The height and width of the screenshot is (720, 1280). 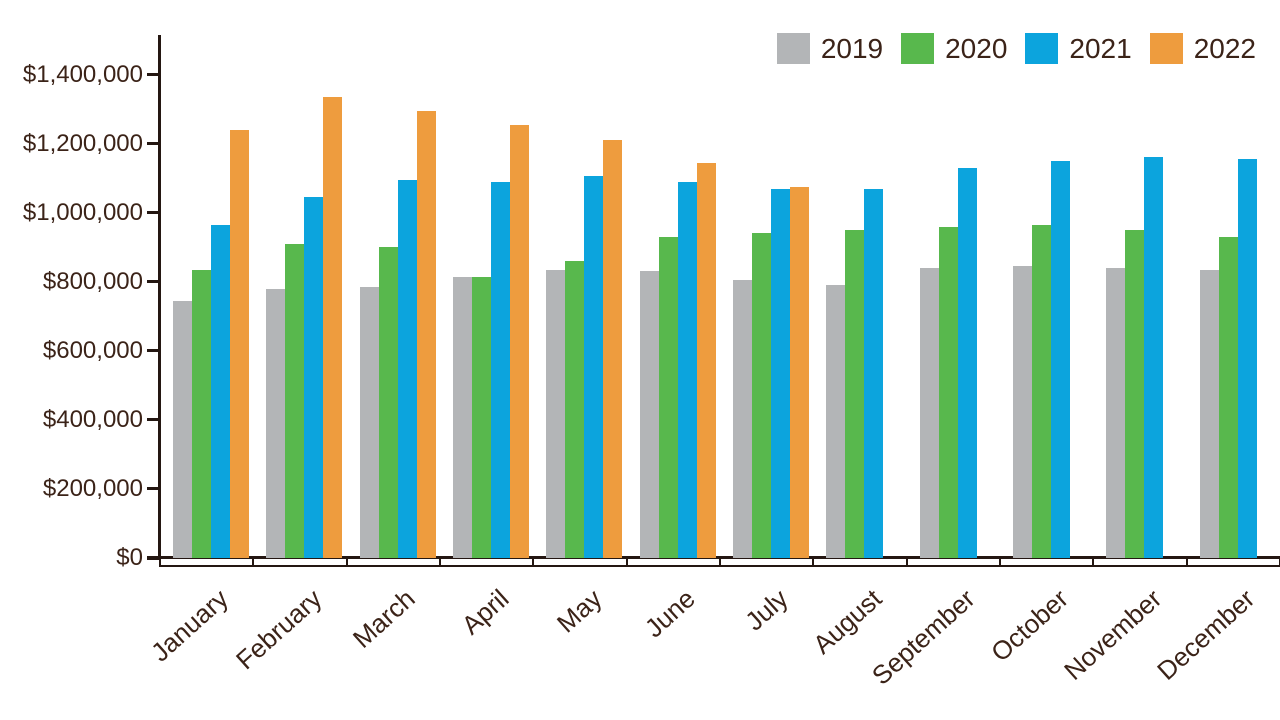 I want to click on bar-2022-may, so click(x=613, y=349).